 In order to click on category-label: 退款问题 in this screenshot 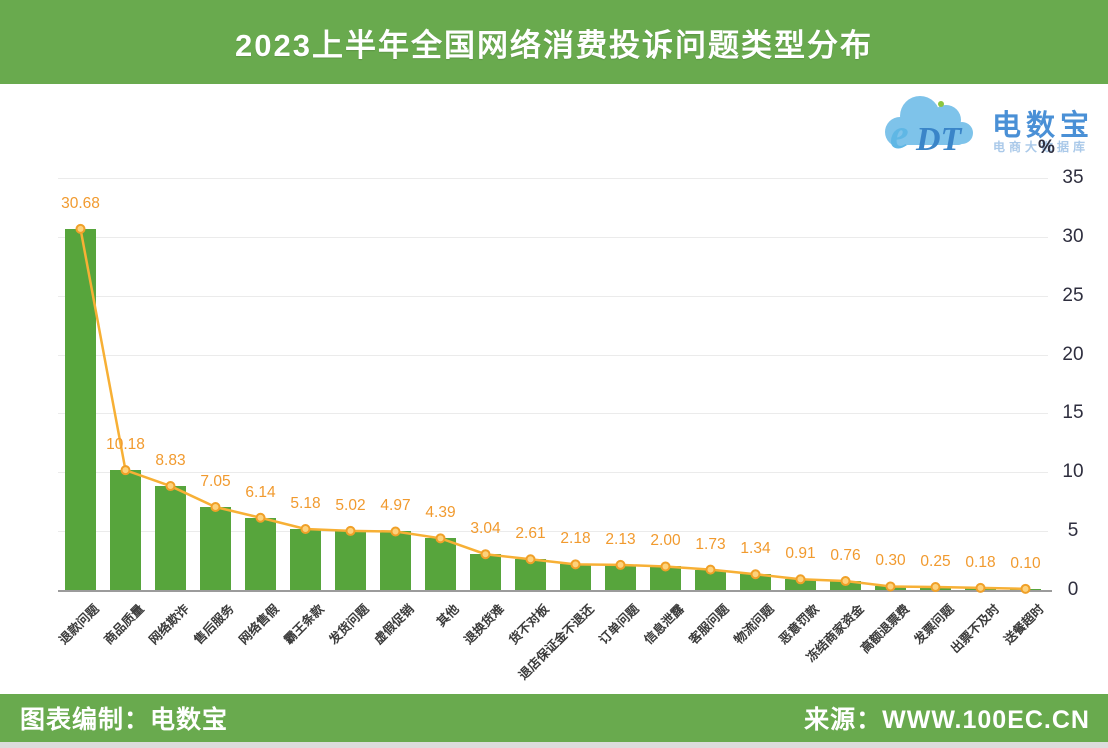, I will do `click(79, 624)`.